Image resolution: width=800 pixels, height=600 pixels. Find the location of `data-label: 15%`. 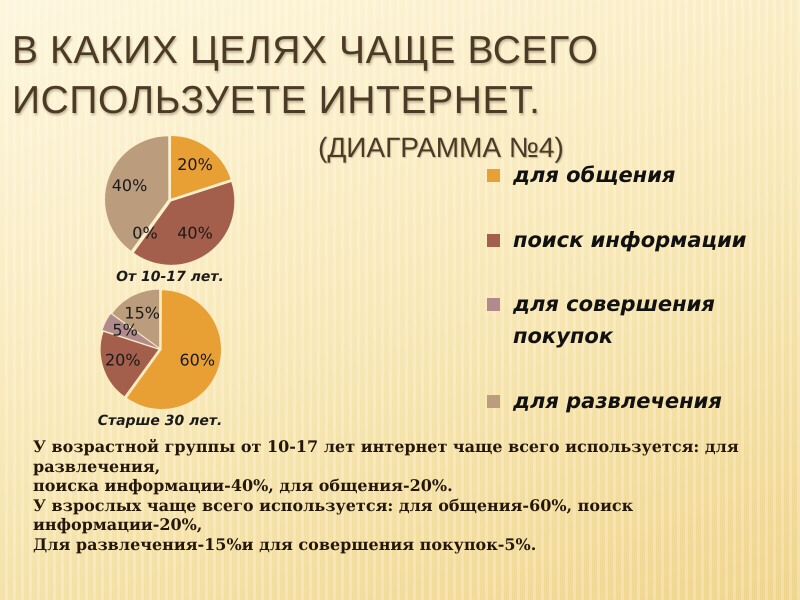

data-label: 15% is located at coordinates (142, 312).